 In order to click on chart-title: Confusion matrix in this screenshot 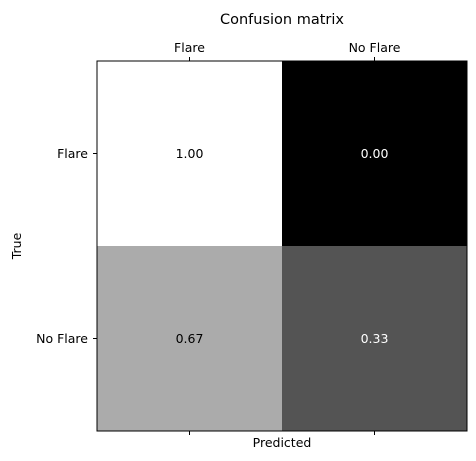, I will do `click(282, 20)`.